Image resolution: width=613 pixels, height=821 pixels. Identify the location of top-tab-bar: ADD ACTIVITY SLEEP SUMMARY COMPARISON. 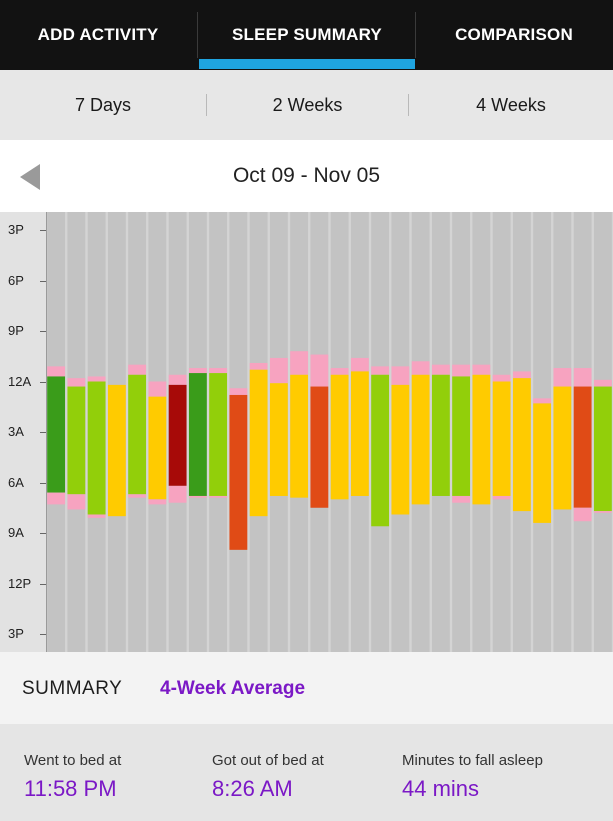
(306, 35).